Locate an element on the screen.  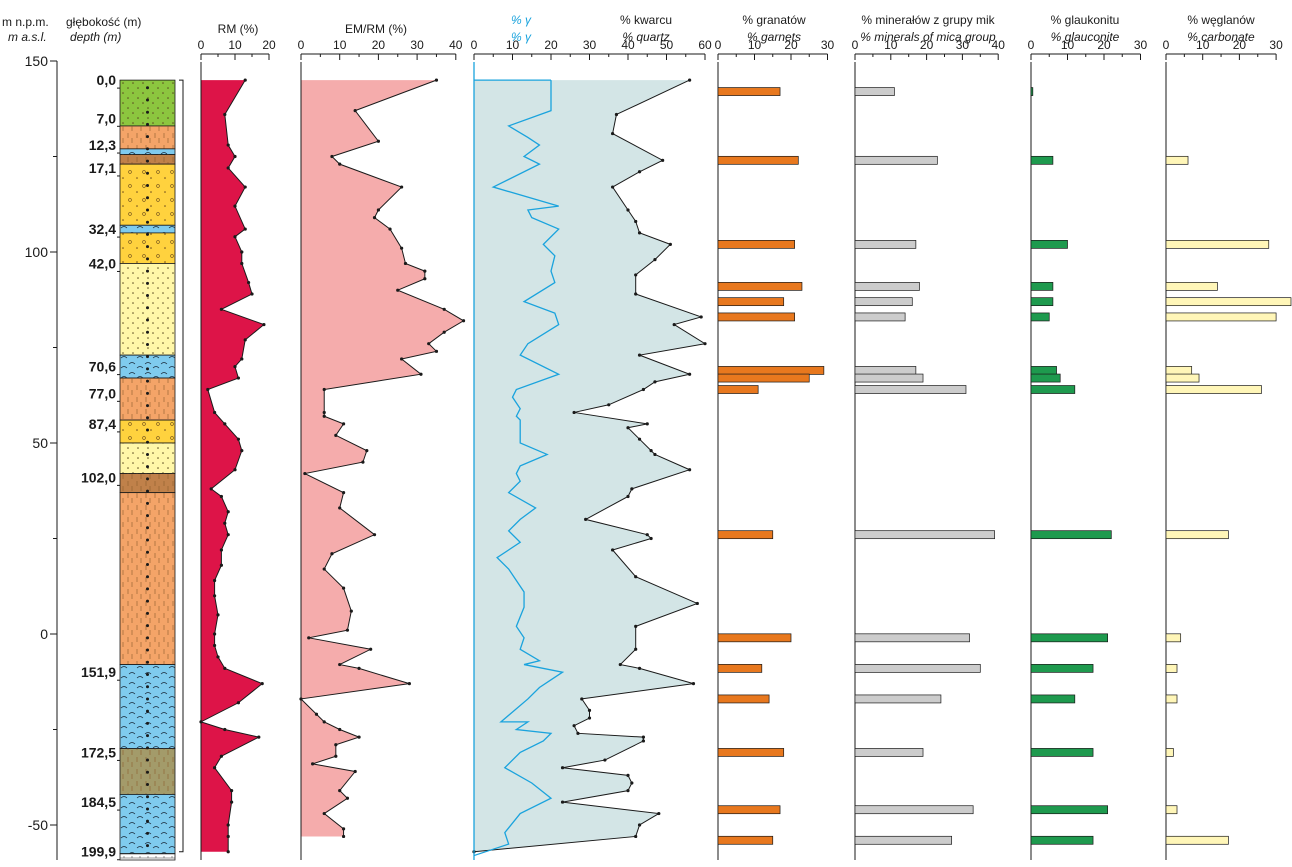
emrm-area is located at coordinates (382, 458).